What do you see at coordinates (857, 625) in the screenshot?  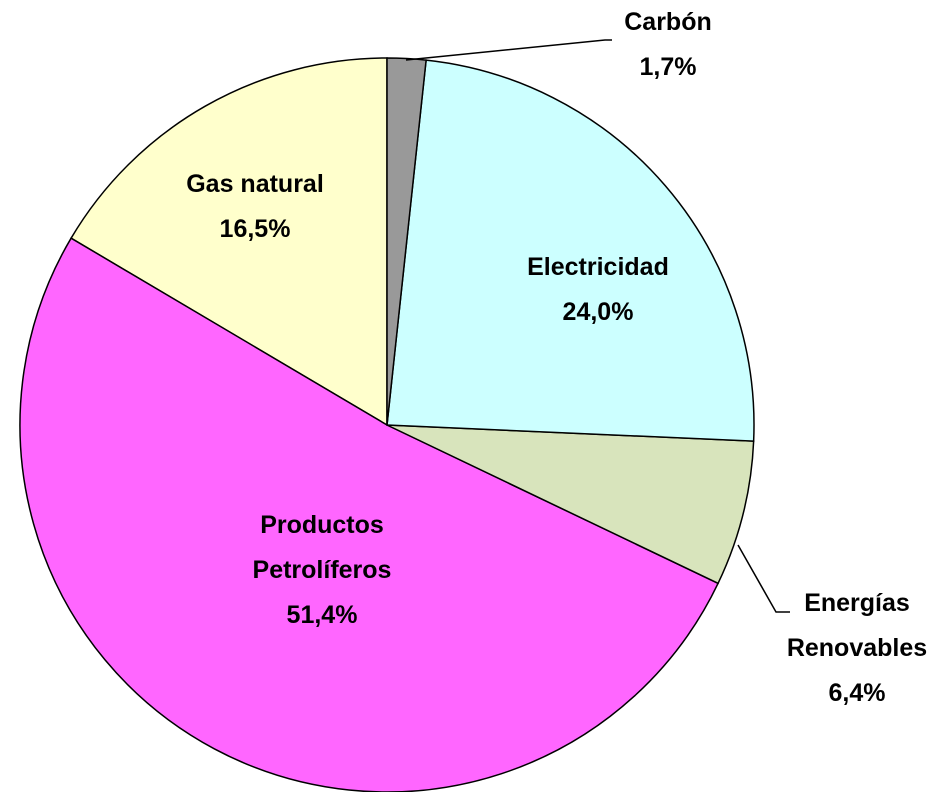 I see `slice-label: Energías Renovables` at bounding box center [857, 625].